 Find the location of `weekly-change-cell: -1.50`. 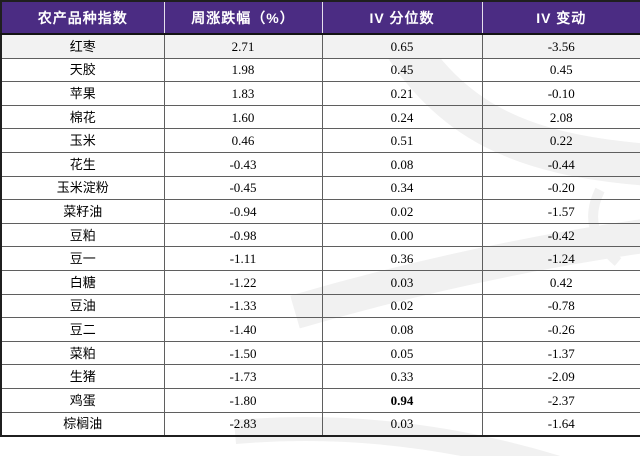

weekly-change-cell: -1.50 is located at coordinates (243, 353).